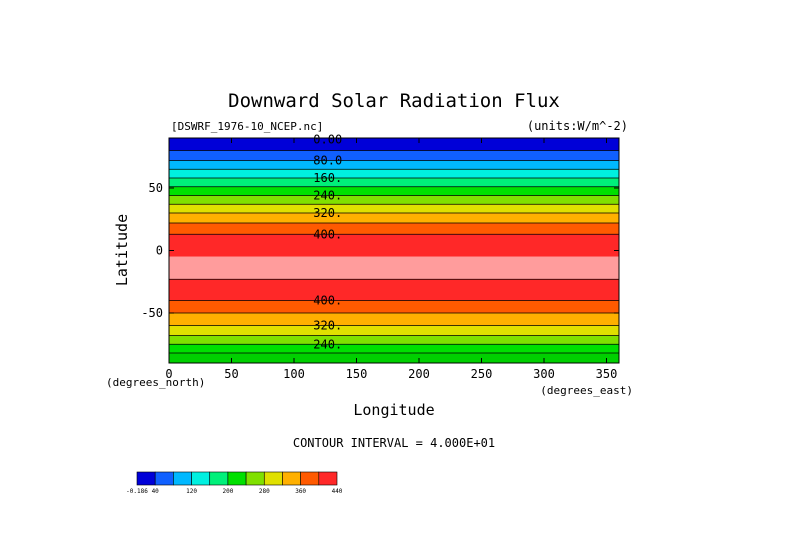  Describe the element at coordinates (337, 491) in the screenshot. I see `colorbar-label: 440` at that location.